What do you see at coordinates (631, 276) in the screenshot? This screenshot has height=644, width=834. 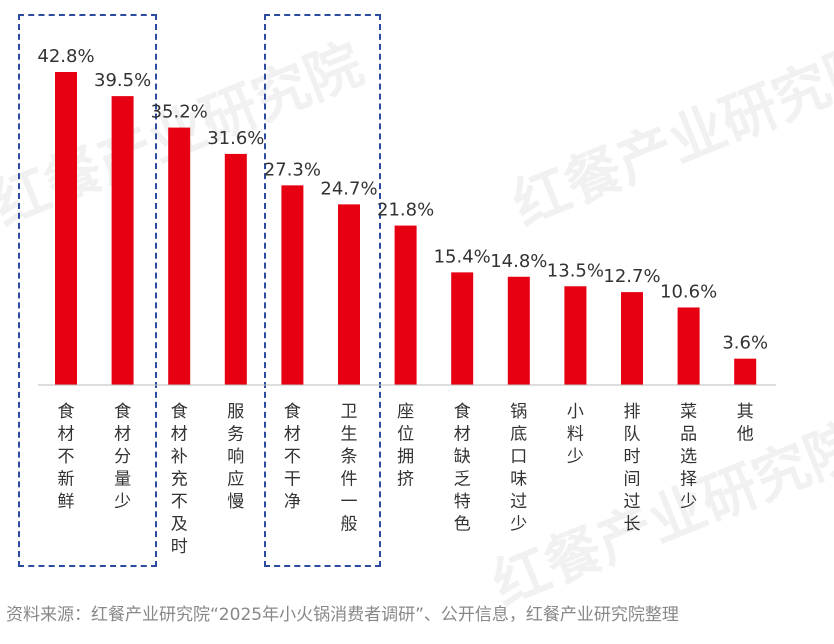 I see `data-label: 12.7%` at bounding box center [631, 276].